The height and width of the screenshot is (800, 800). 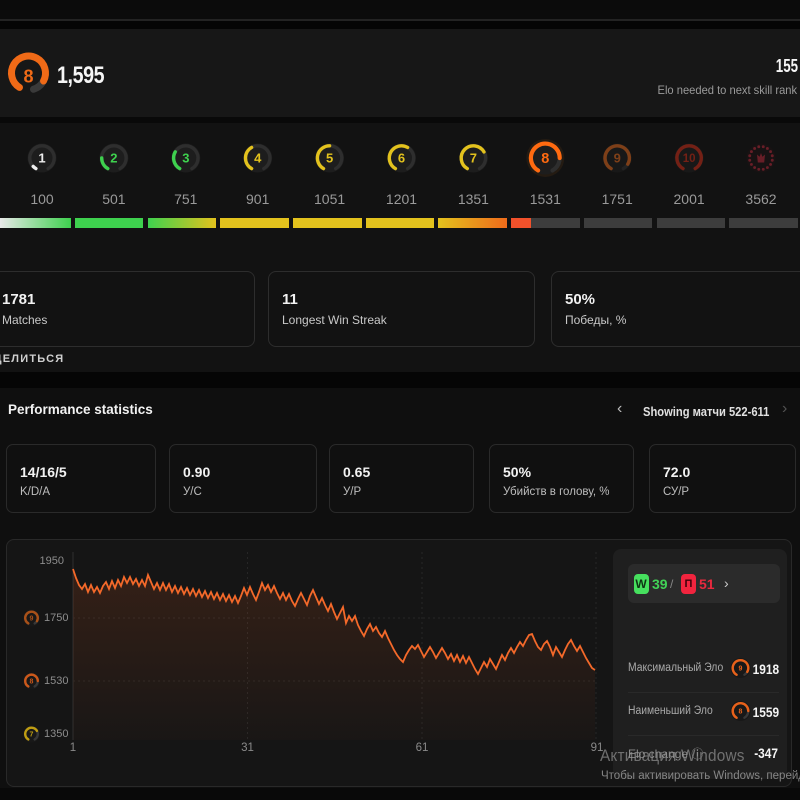 I want to click on svg-text: 10, so click(x=689, y=159).